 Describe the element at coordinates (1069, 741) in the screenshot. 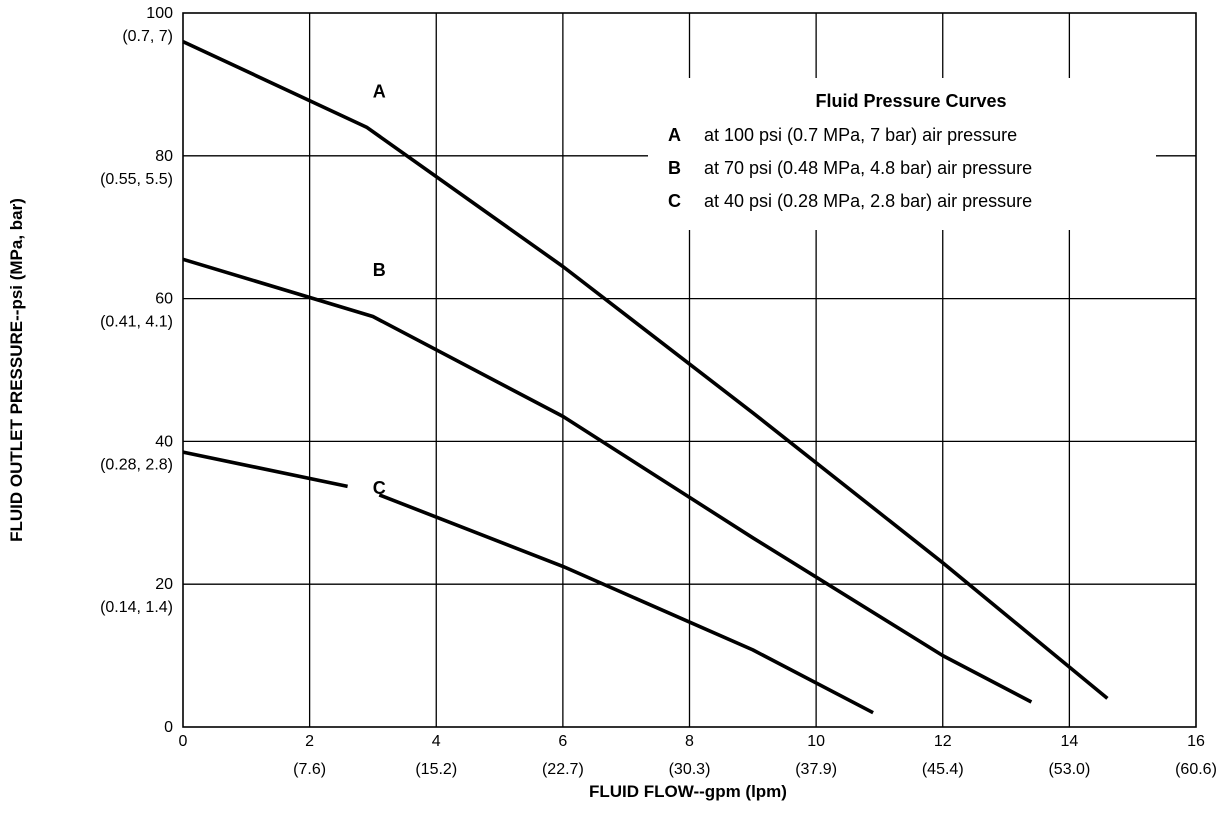

I see `x-tick-label: 14` at that location.